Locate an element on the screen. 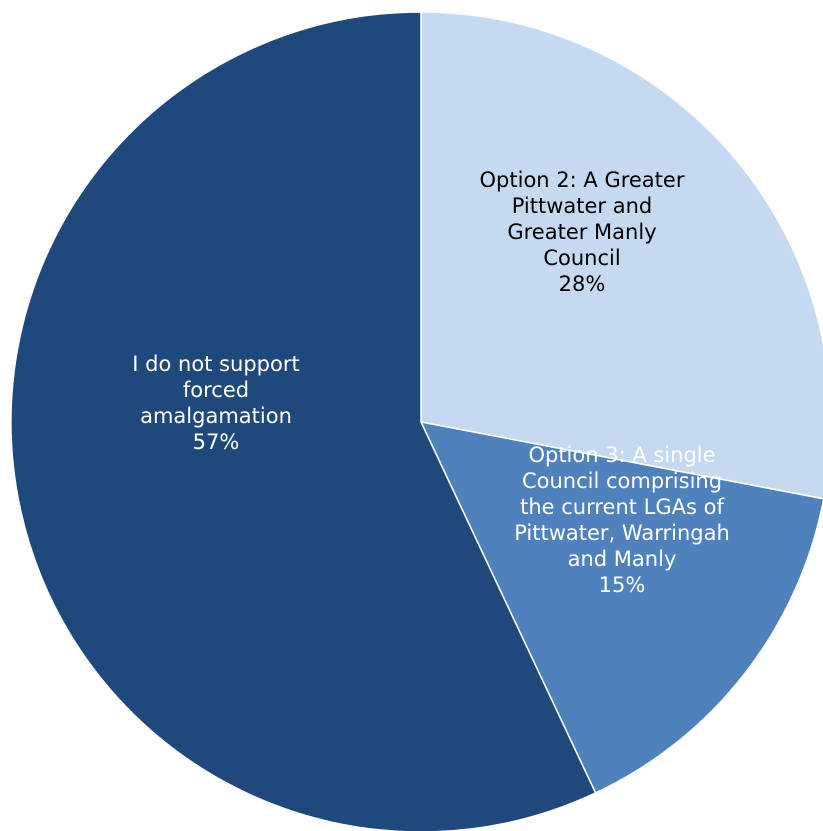  slice-label-line-option-2: Pittwater and is located at coordinates (582, 206).